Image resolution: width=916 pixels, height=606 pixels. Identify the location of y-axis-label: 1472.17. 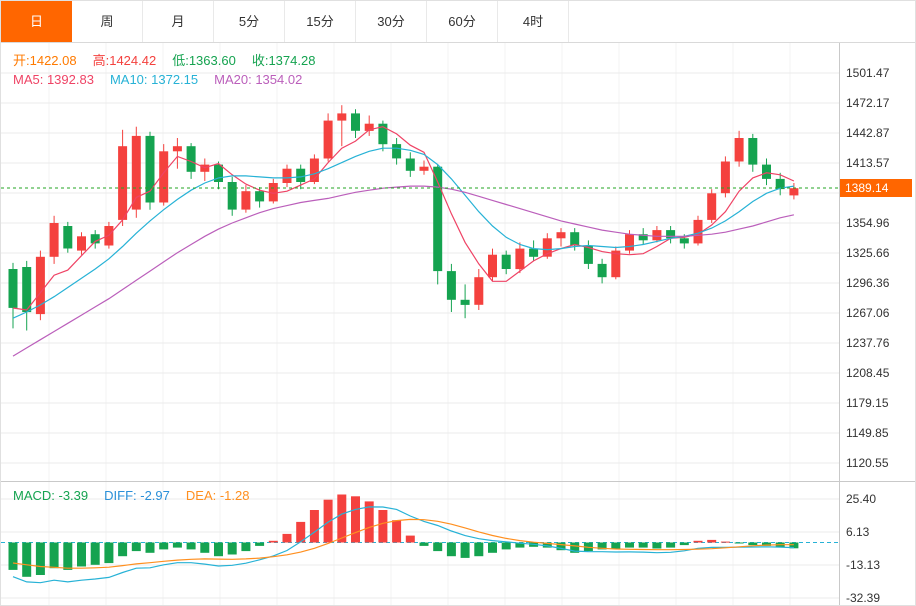
(868, 103).